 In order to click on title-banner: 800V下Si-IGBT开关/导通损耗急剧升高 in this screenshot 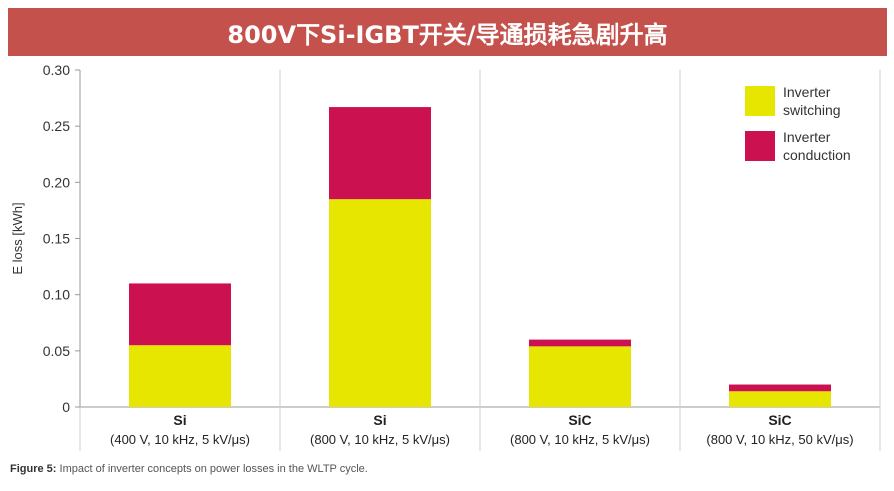, I will do `click(447, 32)`.